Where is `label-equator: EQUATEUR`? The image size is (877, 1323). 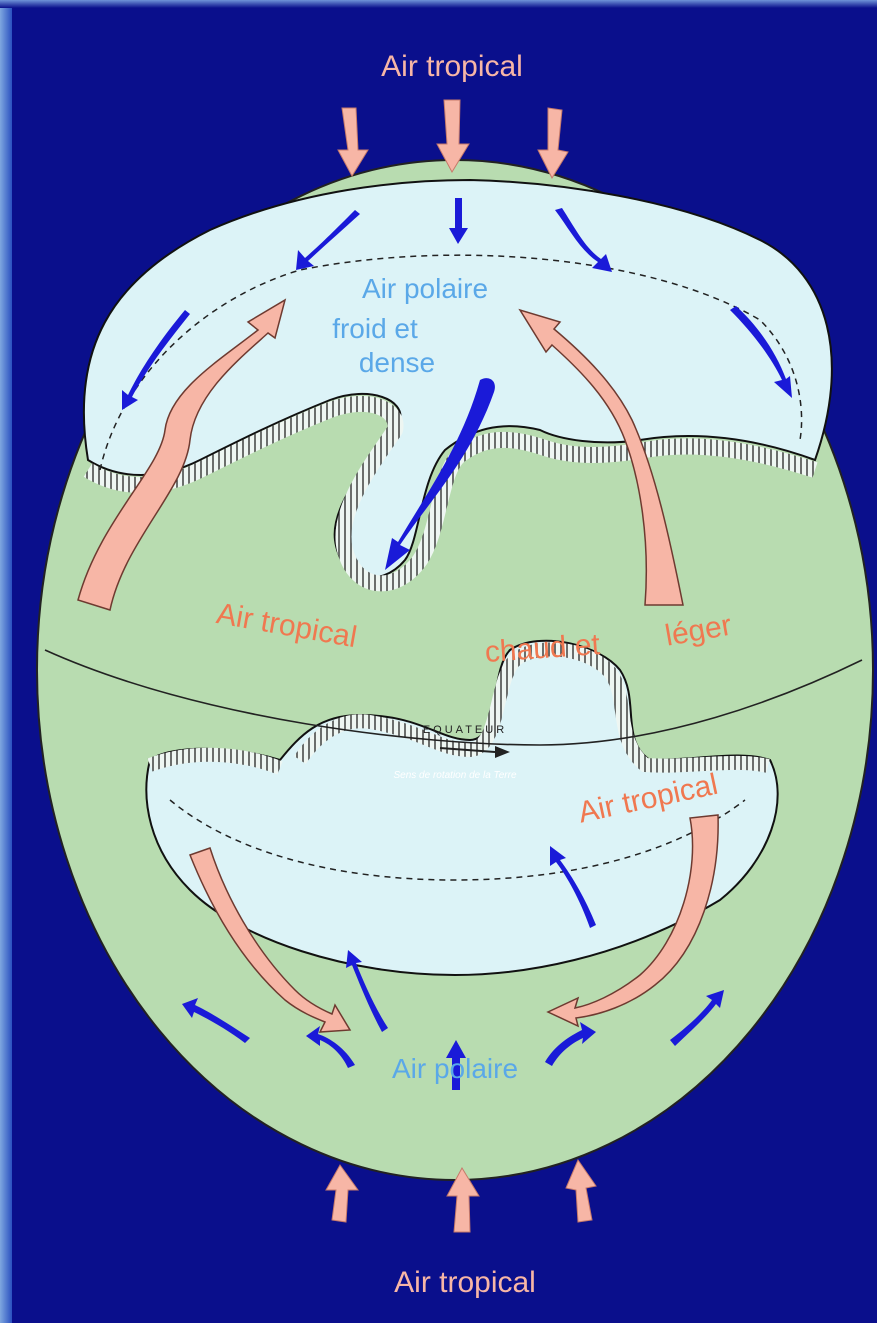 label-equator: EQUATEUR is located at coordinates (465, 730).